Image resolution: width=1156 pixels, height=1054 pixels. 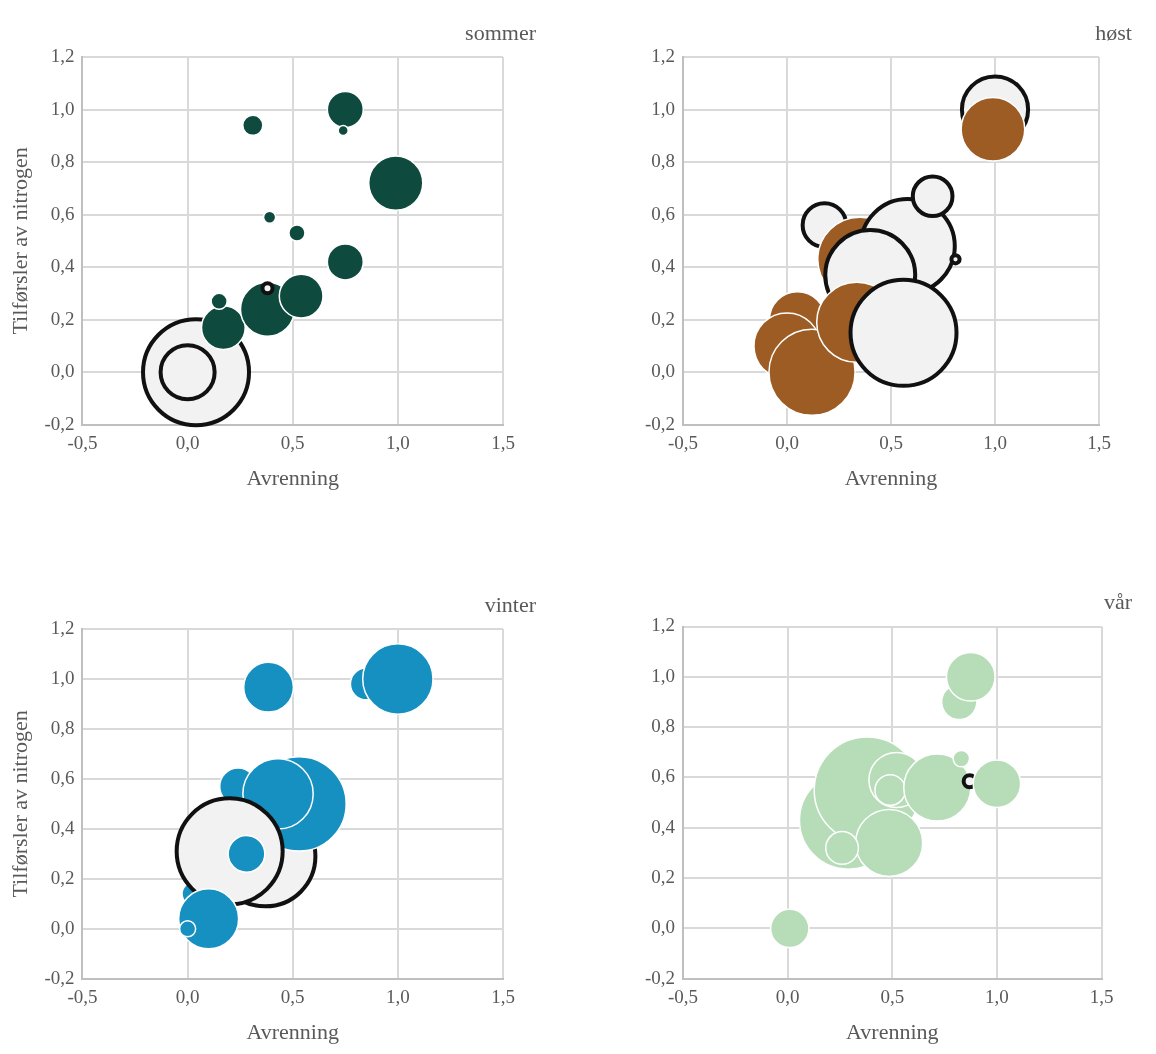 I want to click on chart-title: høst, so click(x=1113, y=32).